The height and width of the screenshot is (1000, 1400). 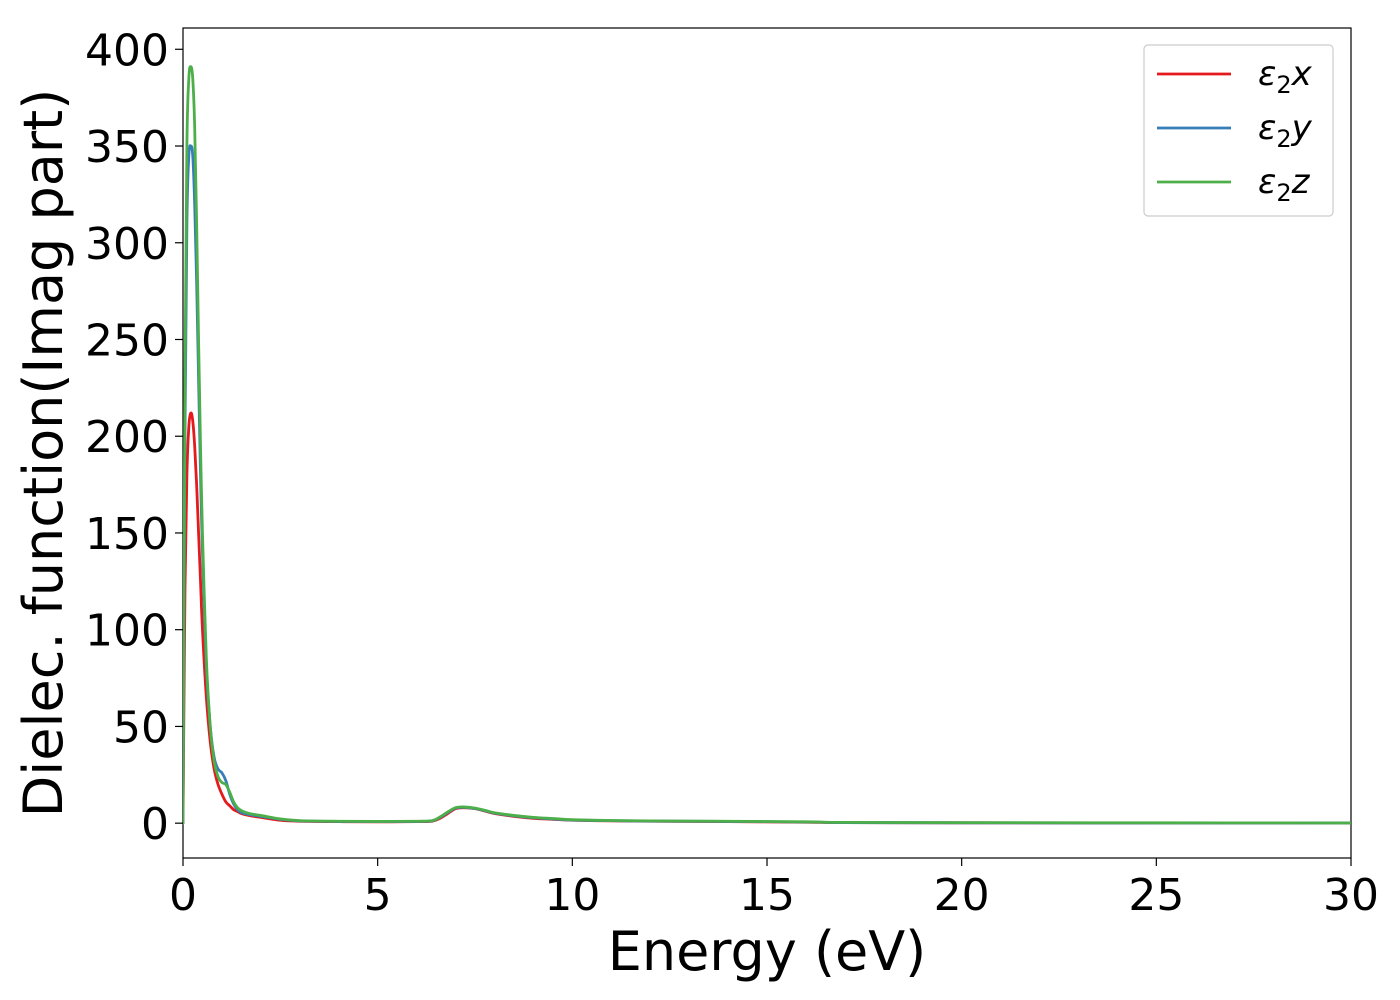 What do you see at coordinates (1302, 128) in the screenshot?
I see `legend-suffix: y` at bounding box center [1302, 128].